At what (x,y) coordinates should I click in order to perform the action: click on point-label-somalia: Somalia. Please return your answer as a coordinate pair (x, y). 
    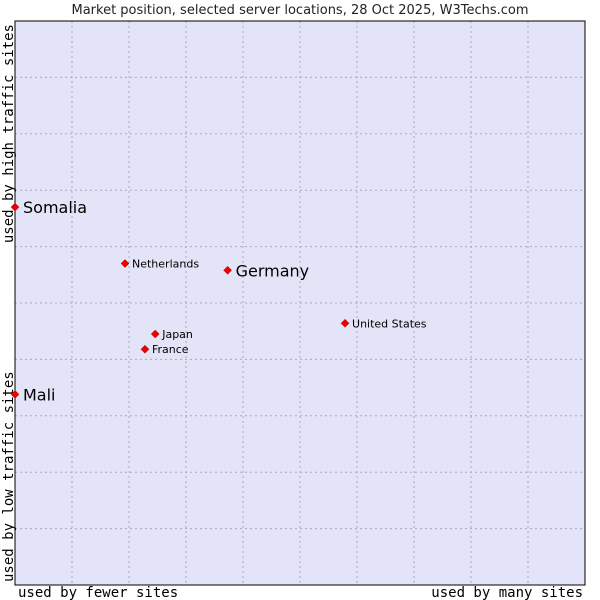
    Looking at the image, I should click on (55, 207).